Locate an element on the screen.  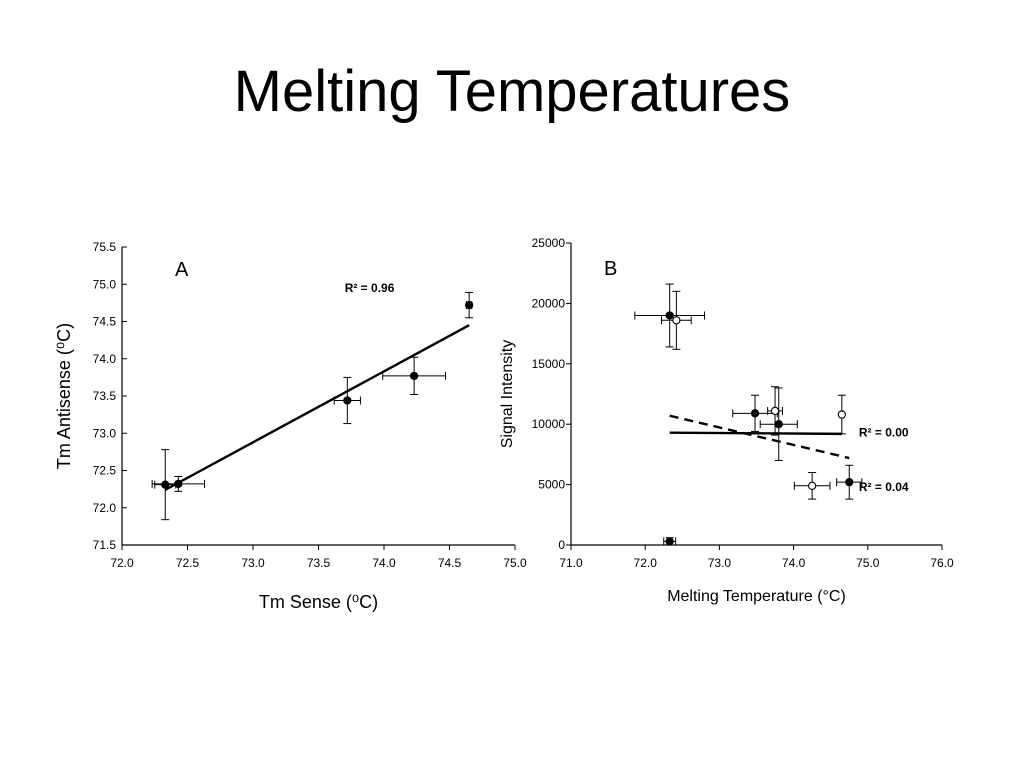
y-tick-label: 74.0 is located at coordinates (105, 359).